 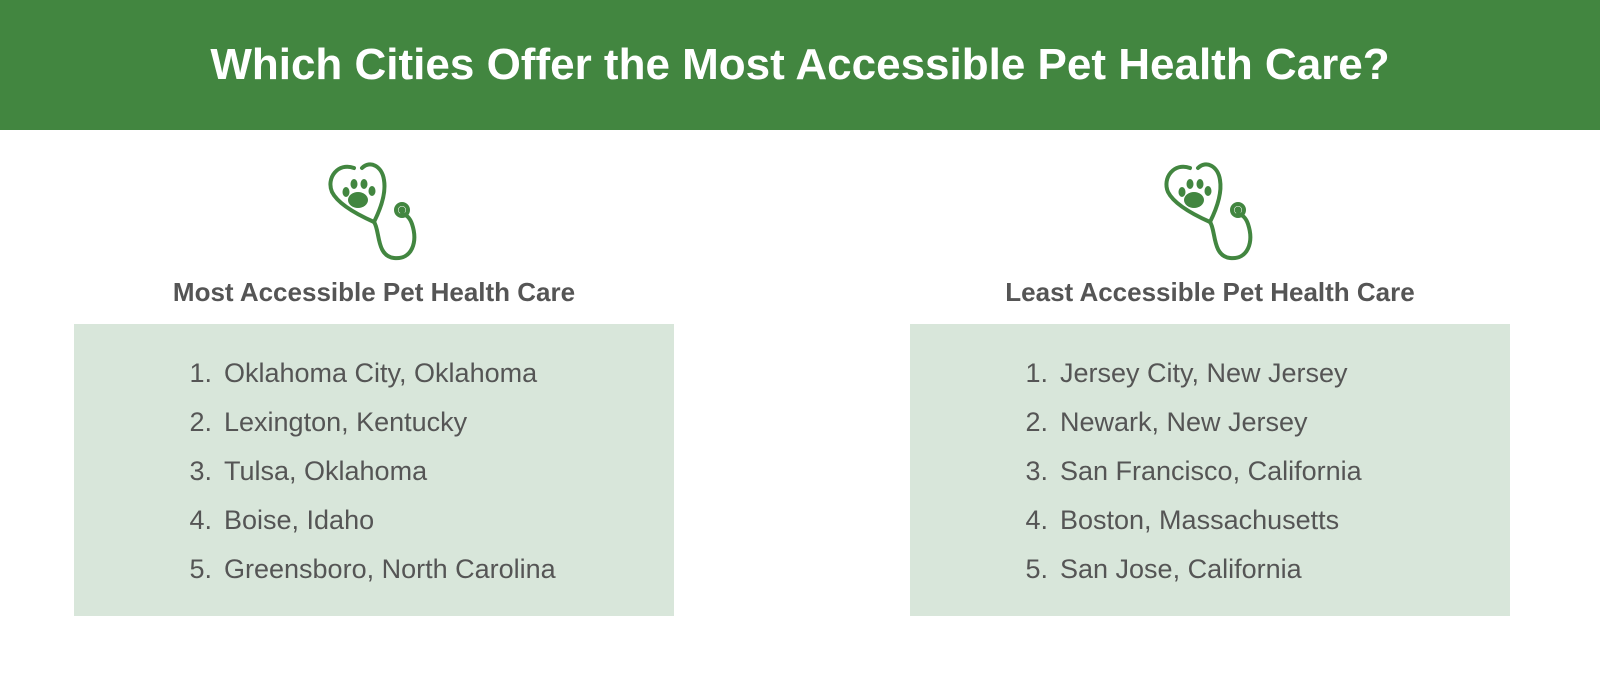 I want to click on panel-heading: Most Accessible Pet Health Care, so click(x=374, y=292).